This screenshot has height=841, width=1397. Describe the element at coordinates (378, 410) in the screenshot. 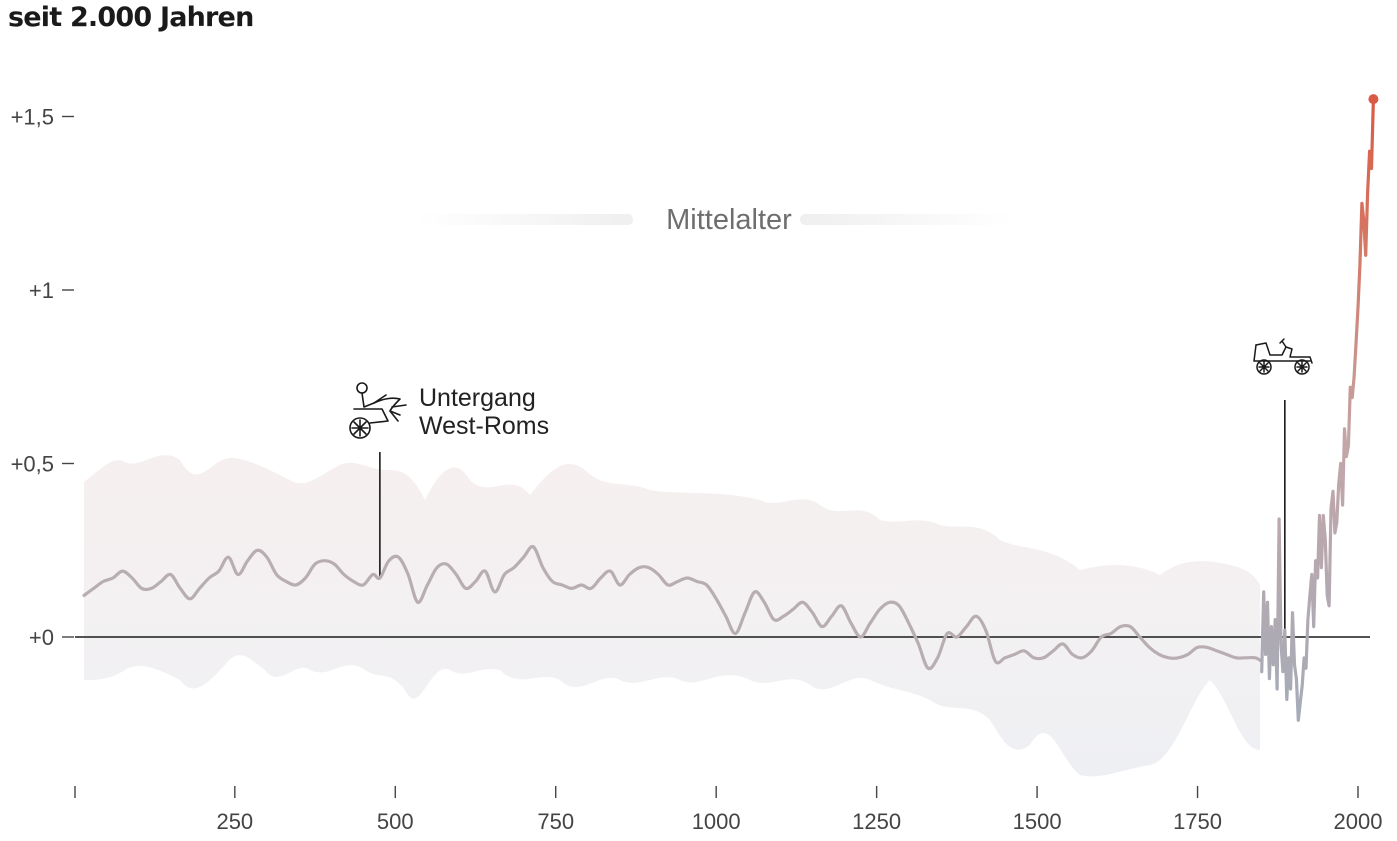

I see `chariot-icon` at that location.